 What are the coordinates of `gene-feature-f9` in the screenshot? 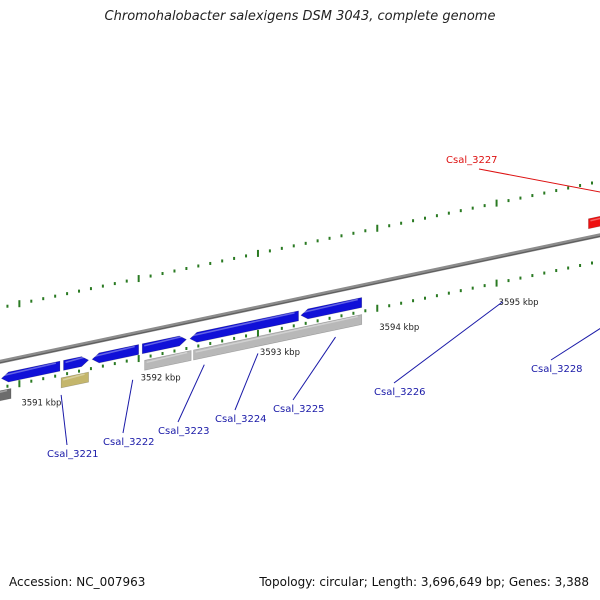 It's located at (74, 380).